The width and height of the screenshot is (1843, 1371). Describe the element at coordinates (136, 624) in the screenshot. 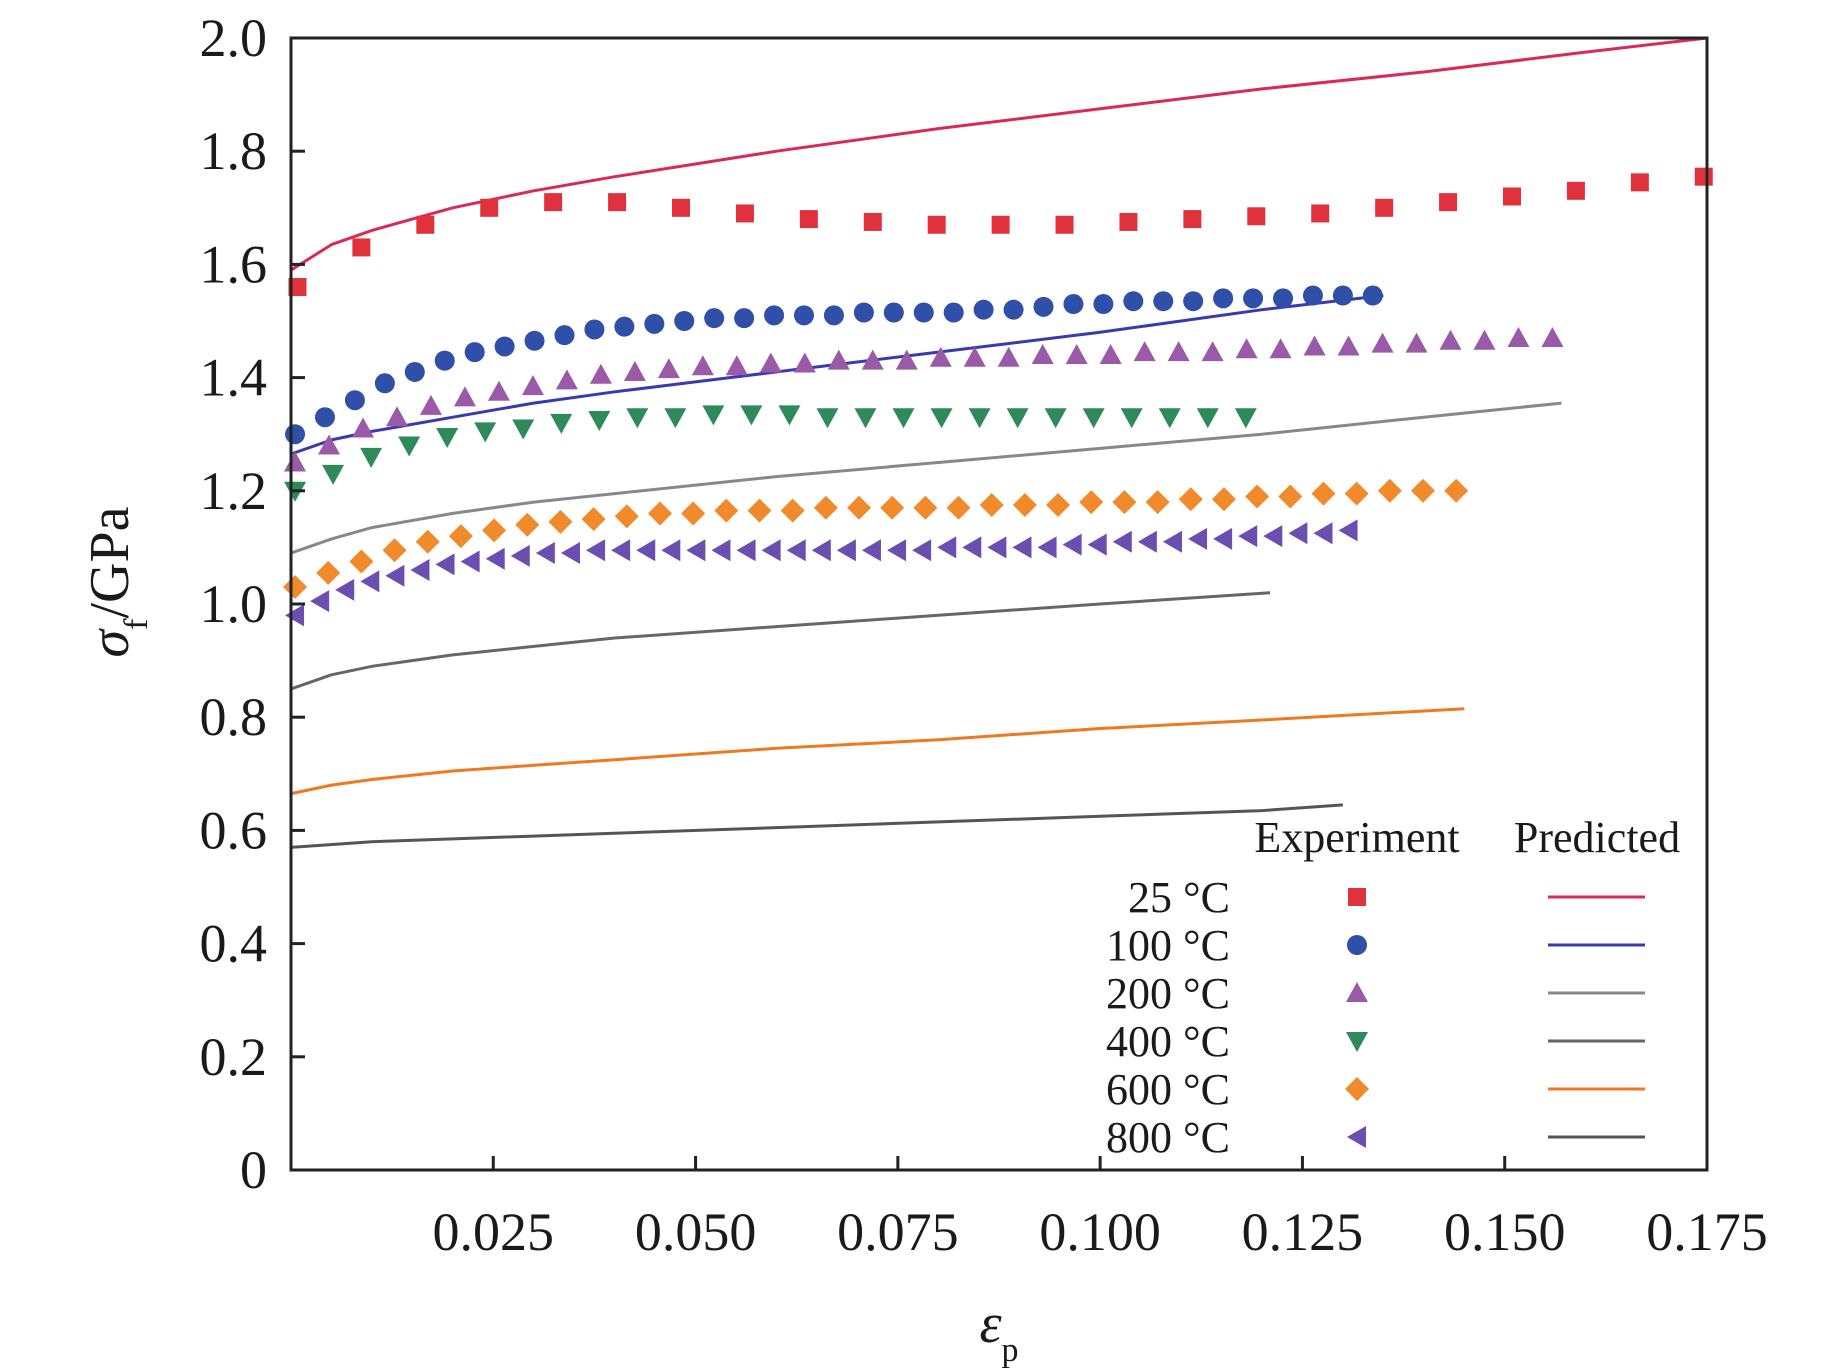

I see `y-axis-subscript: f` at that location.